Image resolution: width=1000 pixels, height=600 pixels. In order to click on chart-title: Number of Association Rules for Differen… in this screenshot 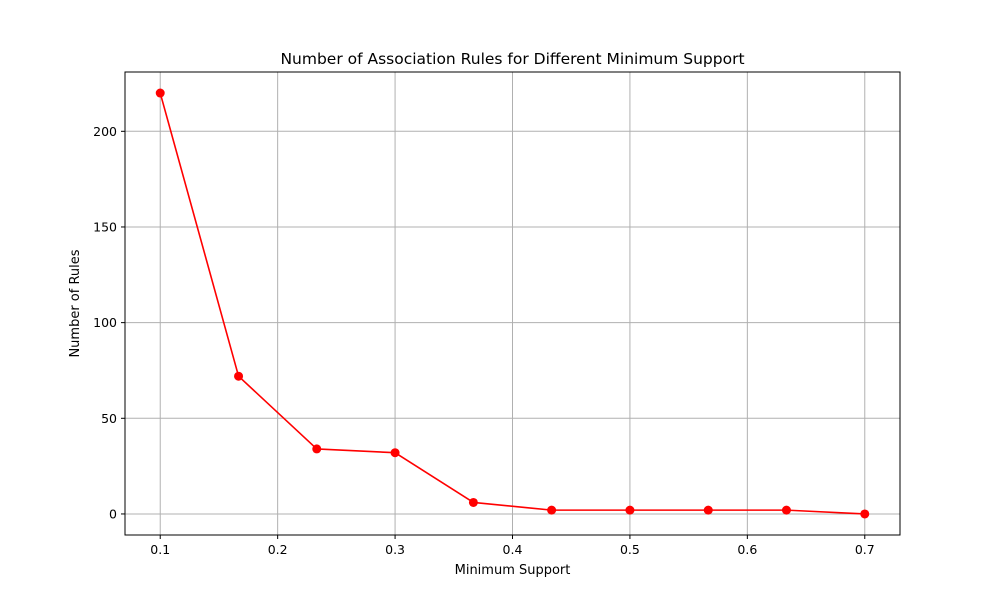, I will do `click(512, 59)`.